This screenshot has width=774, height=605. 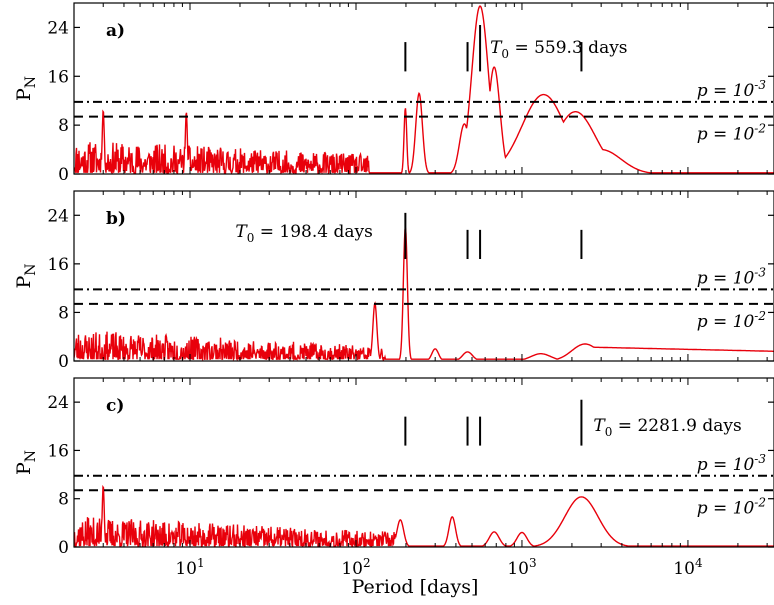 What do you see at coordinates (355, 567) in the screenshot?
I see `x-tick-label: 10²` at bounding box center [355, 567].